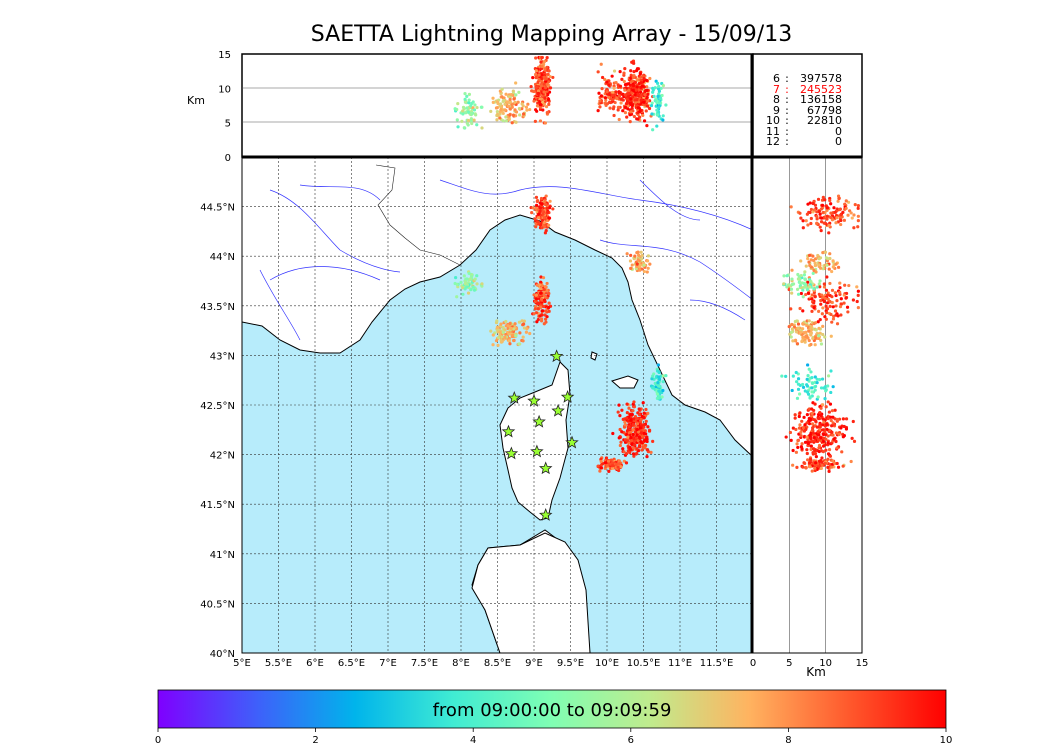 This screenshot has height=750, width=1050. Describe the element at coordinates (773, 141) in the screenshot. I see `station-count-stations: 12` at that location.